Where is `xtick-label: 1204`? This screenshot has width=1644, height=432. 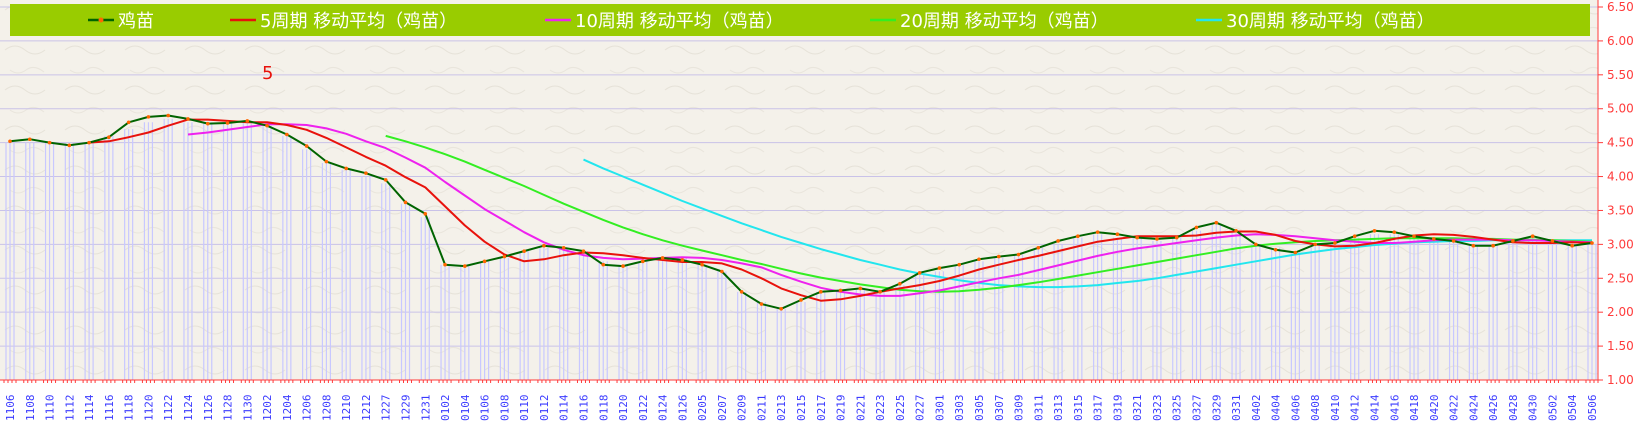
xtick-label: 1204 is located at coordinates (287, 407).